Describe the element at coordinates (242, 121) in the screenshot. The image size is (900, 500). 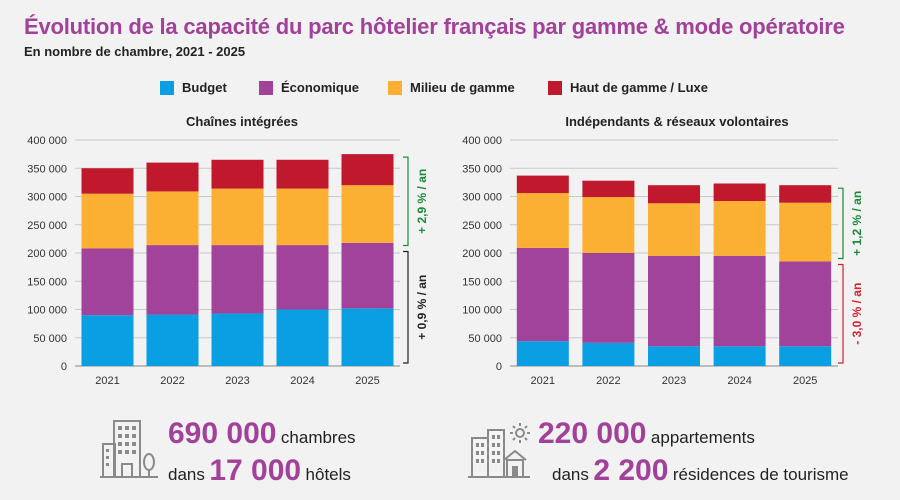
I see `chart-title-chaines: Chaînes intégrées` at that location.